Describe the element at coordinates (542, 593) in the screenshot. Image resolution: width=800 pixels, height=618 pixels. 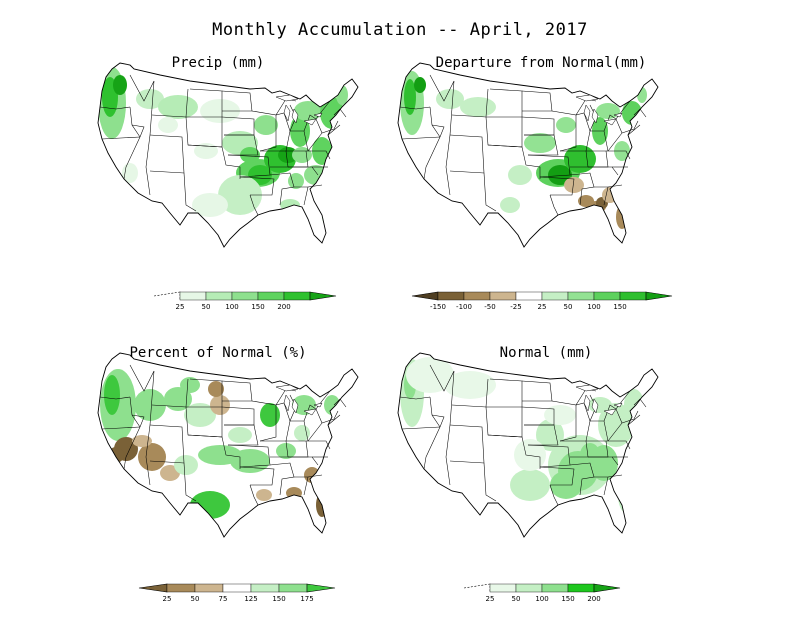
I see `legend-normal: 25 50 100 150 200` at that location.